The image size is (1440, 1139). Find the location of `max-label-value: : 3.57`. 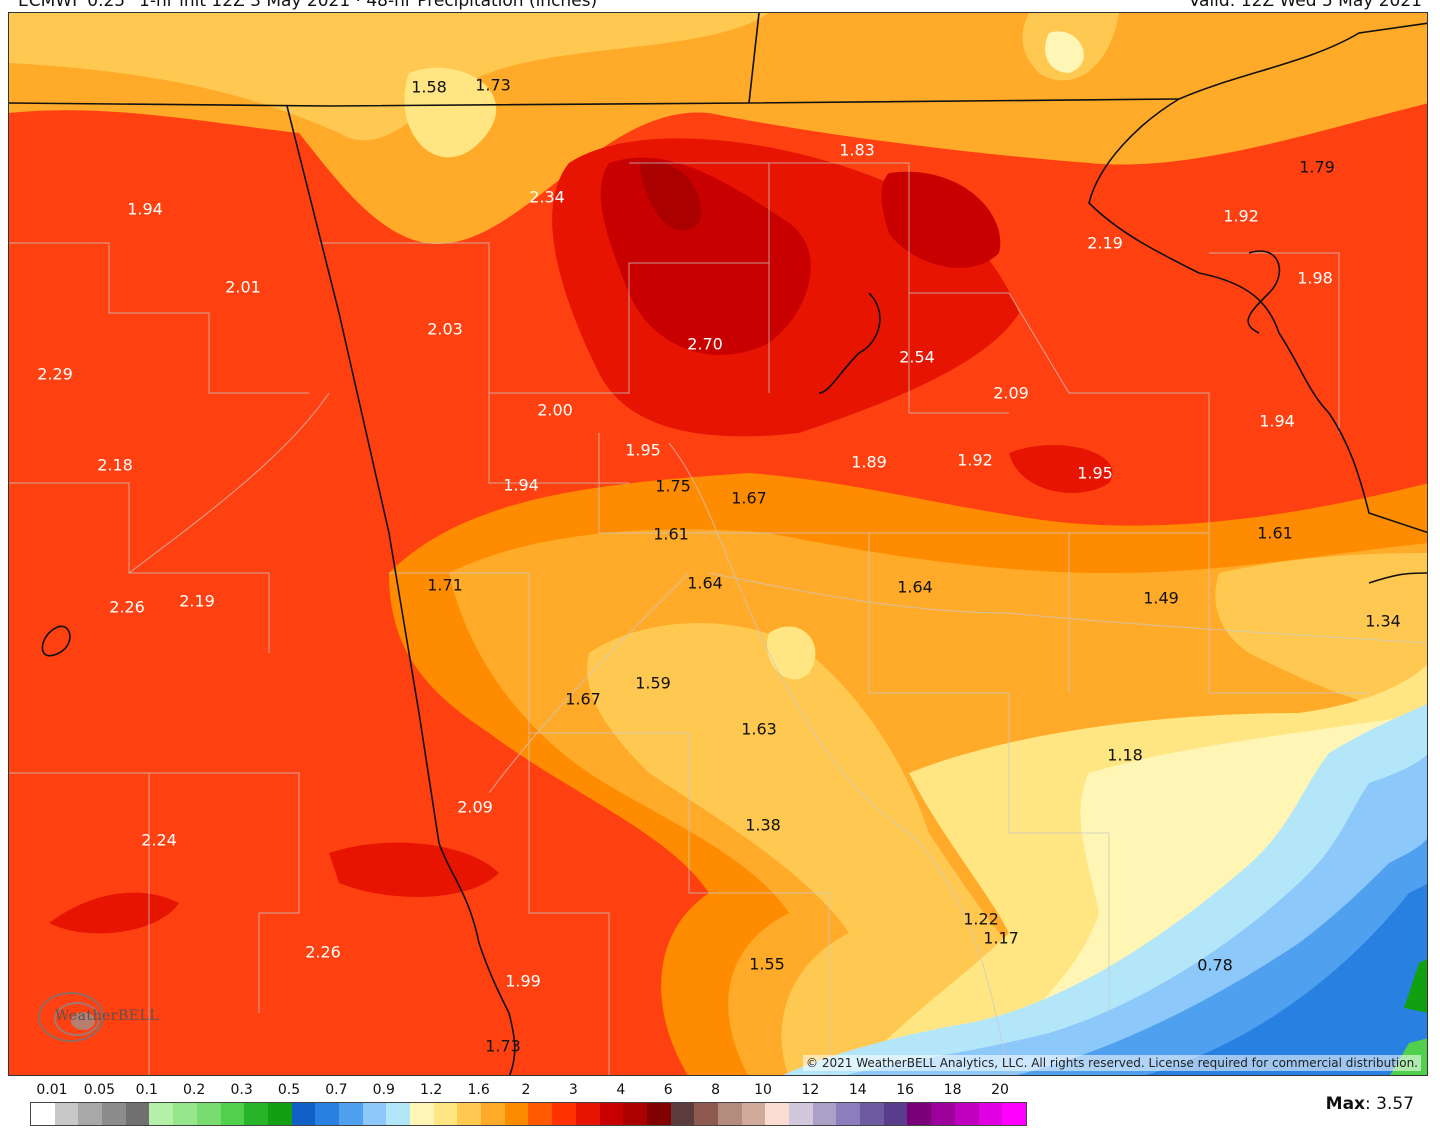

max-label-value: : 3.57 is located at coordinates (1389, 1104).